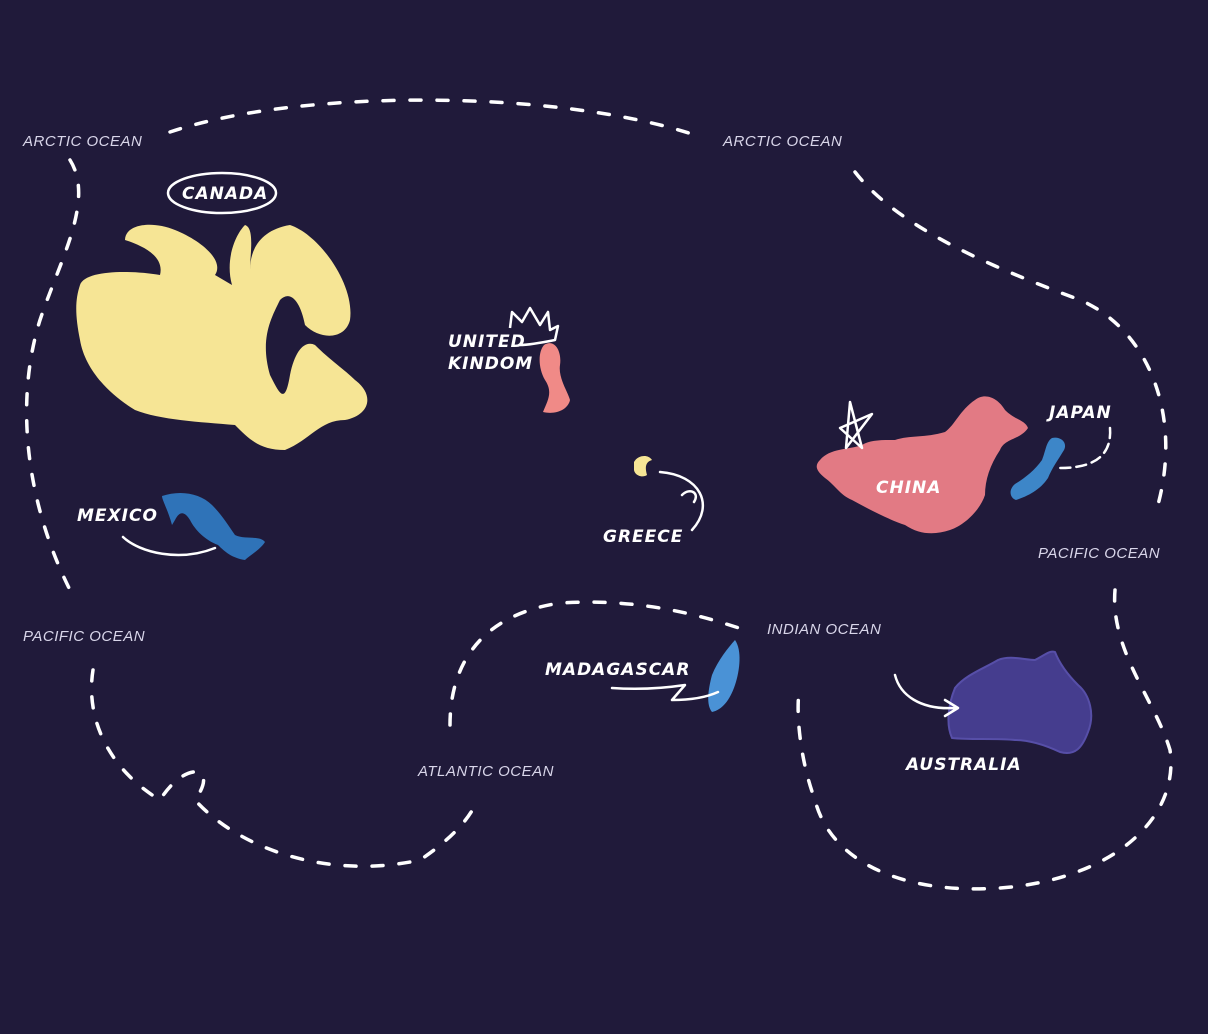 The height and width of the screenshot is (1034, 1208). I want to click on ocean-label-atlantic: ATLANTIC OCEAN, so click(486, 771).